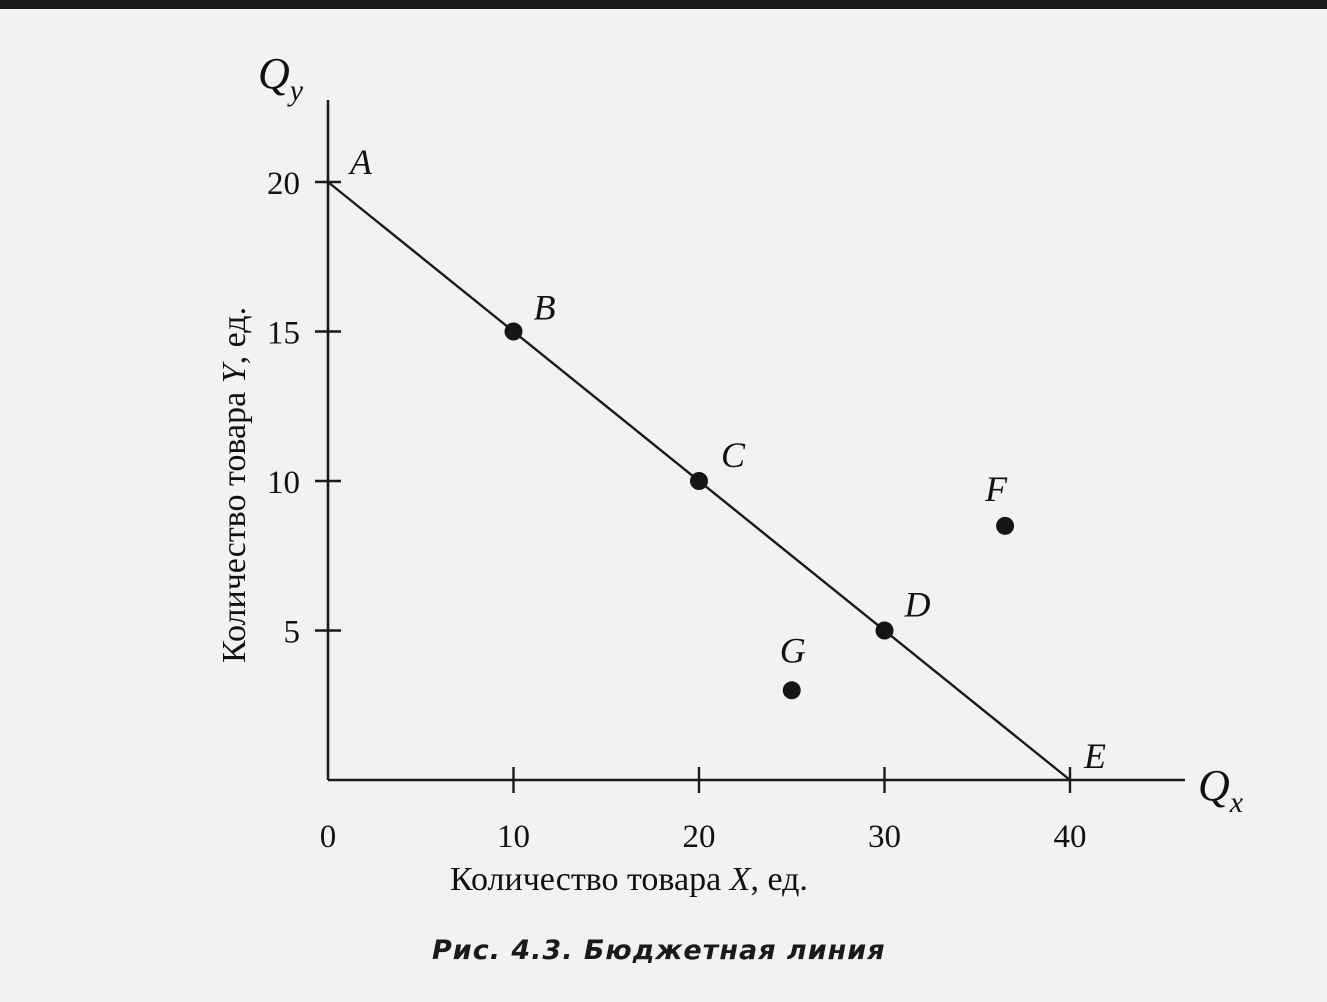  Describe the element at coordinates (884, 630) in the screenshot. I see `point-d` at that location.